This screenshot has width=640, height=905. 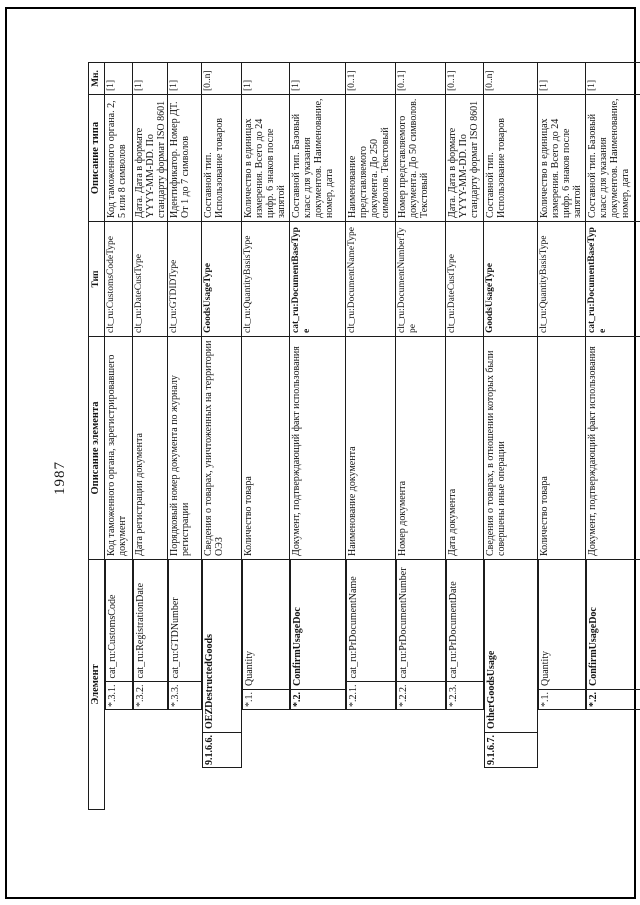 I want to click on element-number: *.3.1., so click(x=119, y=695).